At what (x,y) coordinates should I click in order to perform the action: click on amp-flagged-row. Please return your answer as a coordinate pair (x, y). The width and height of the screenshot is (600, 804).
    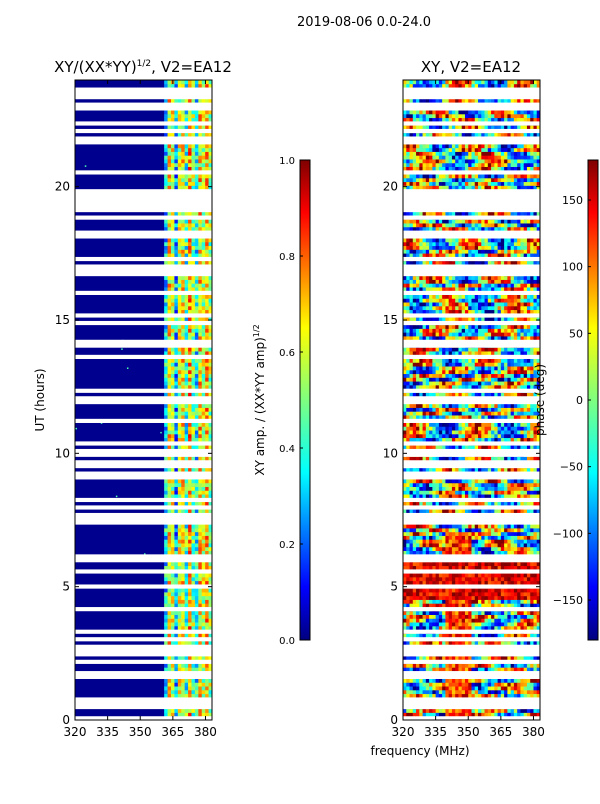
    Looking at the image, I should click on (143, 420).